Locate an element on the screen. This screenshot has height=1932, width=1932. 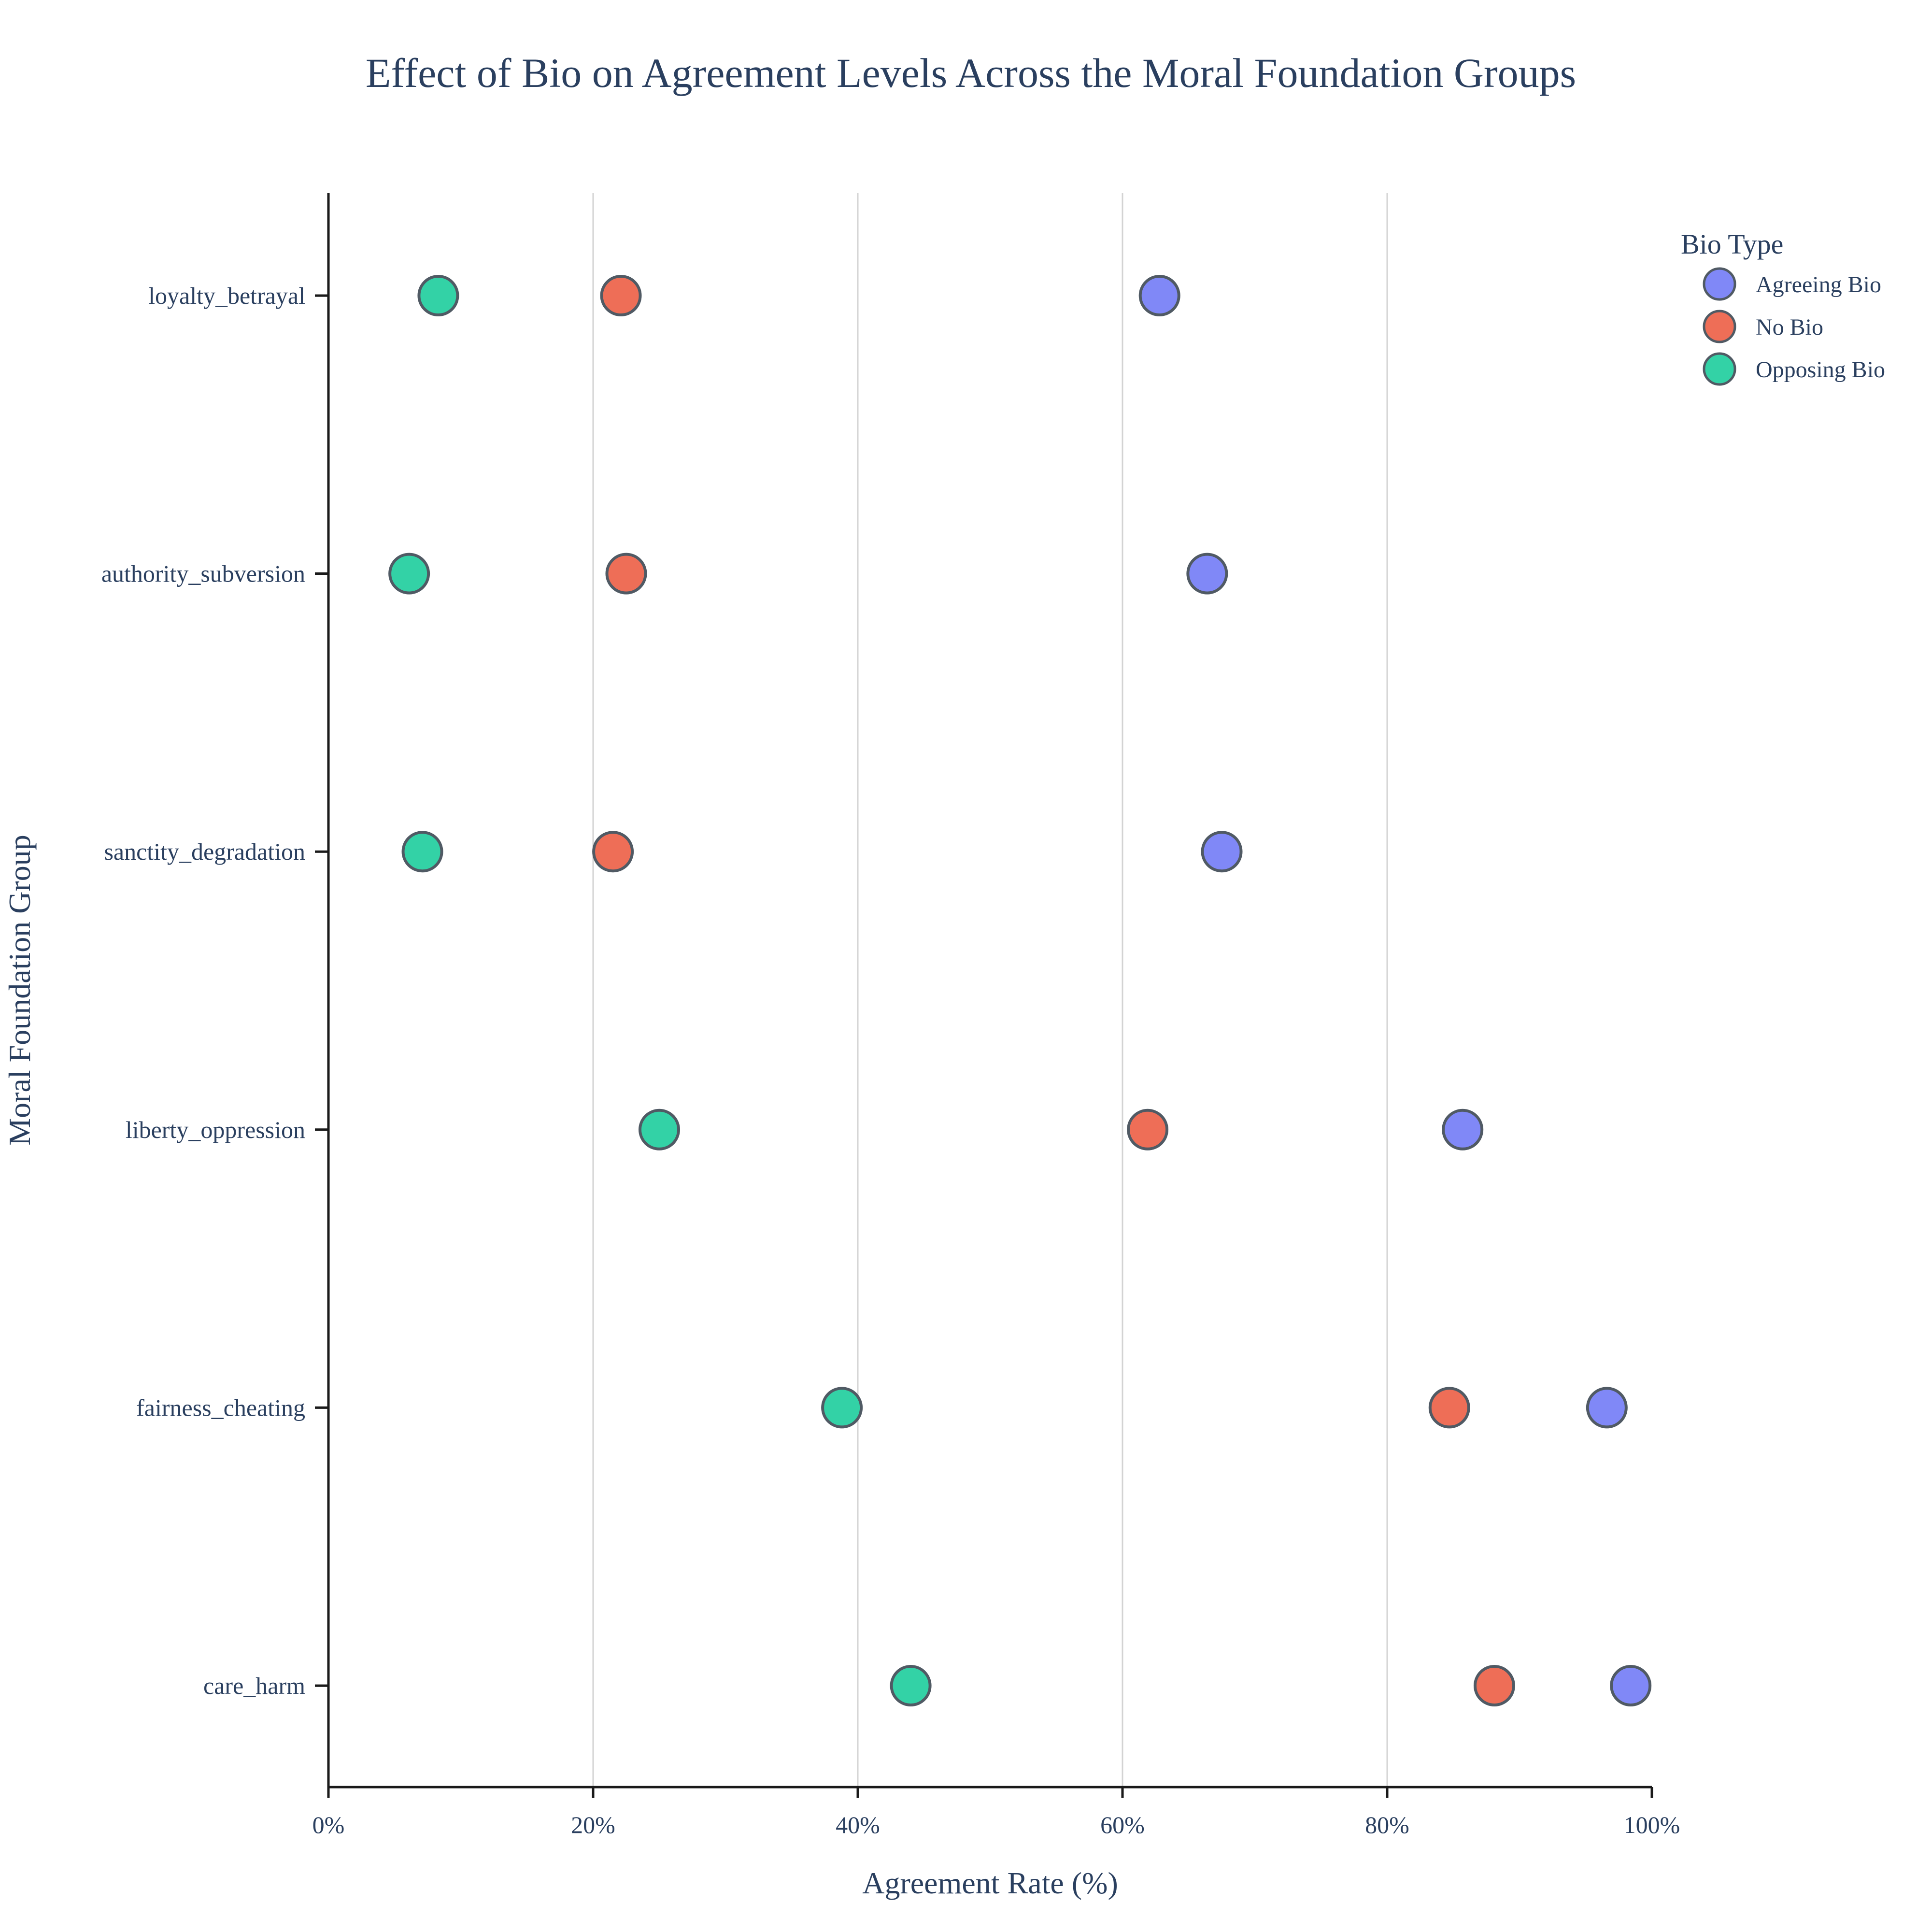
y-tick-label: loyalty_betrayal is located at coordinates (226, 295).